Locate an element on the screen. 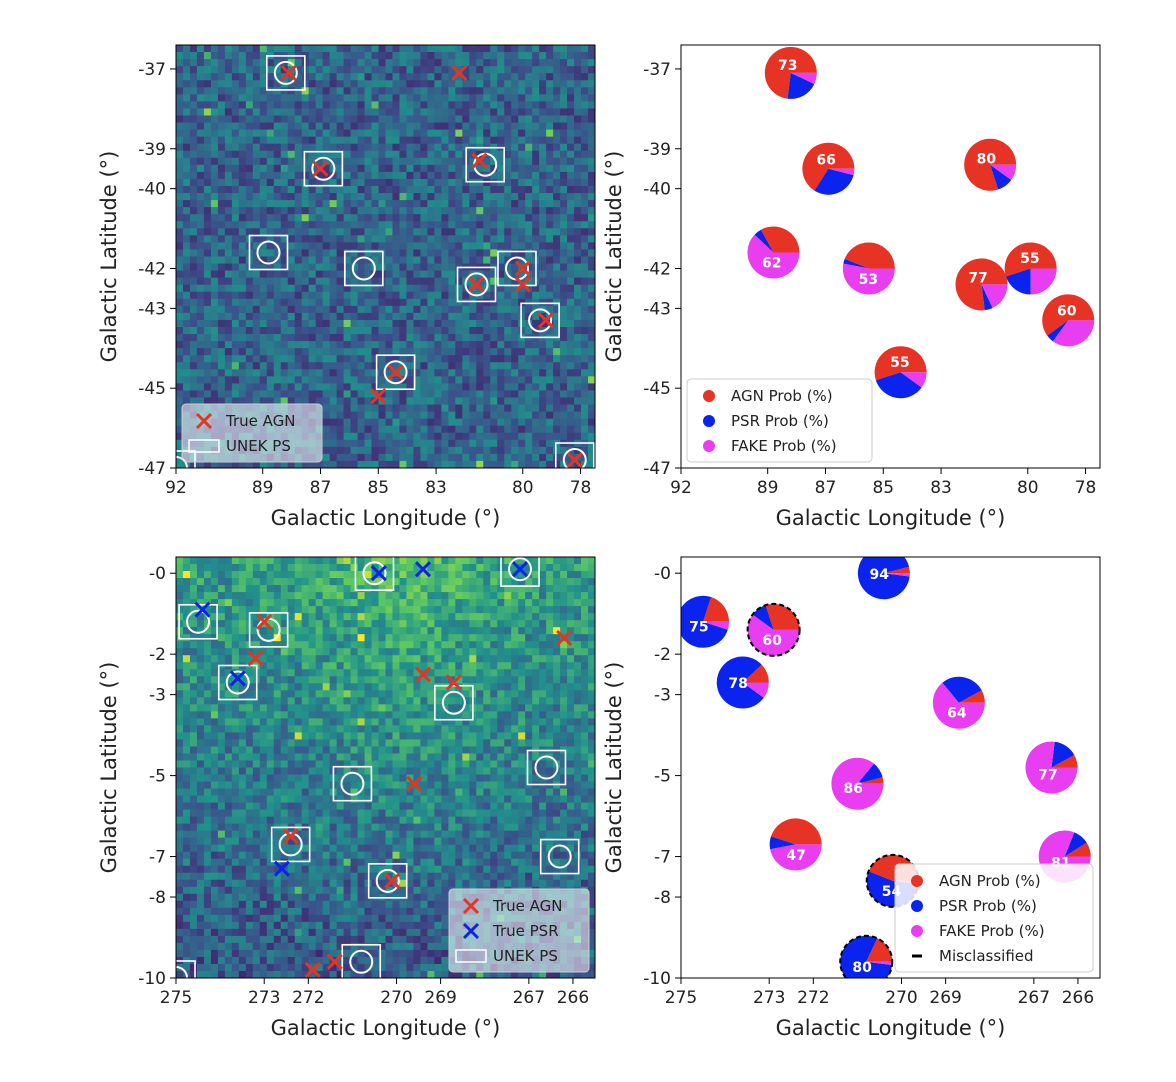 The image size is (1176, 1082). legend-box is located at coordinates (779, 420).